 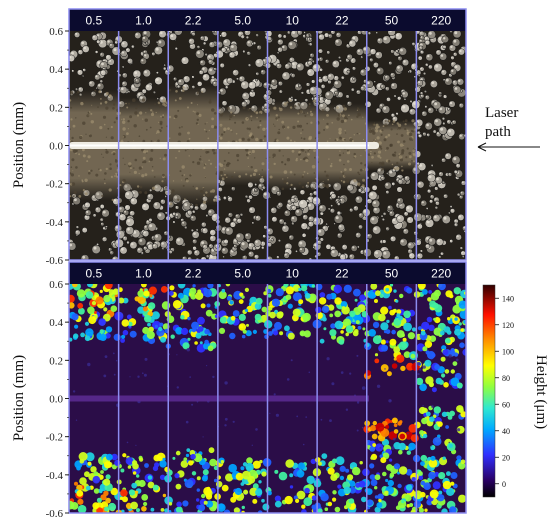 I want to click on height-map-y-axis: 0.6 0.4 0.2 0.0 -0.2 -0.4 -0.6, so click(x=57, y=399).